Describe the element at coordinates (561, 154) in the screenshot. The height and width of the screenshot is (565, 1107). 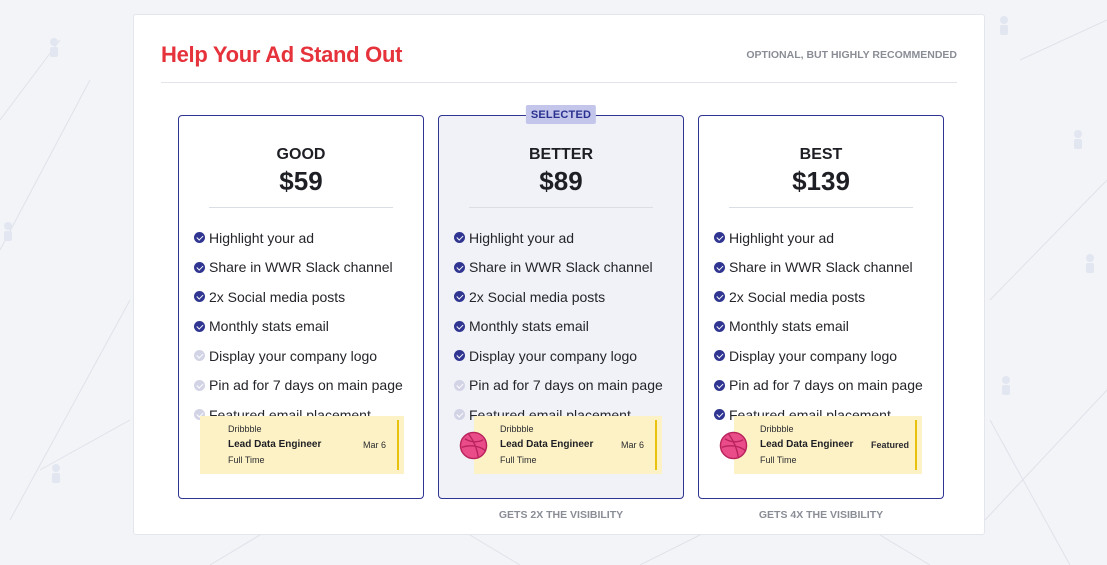
I see `plan-name: BETTER` at that location.